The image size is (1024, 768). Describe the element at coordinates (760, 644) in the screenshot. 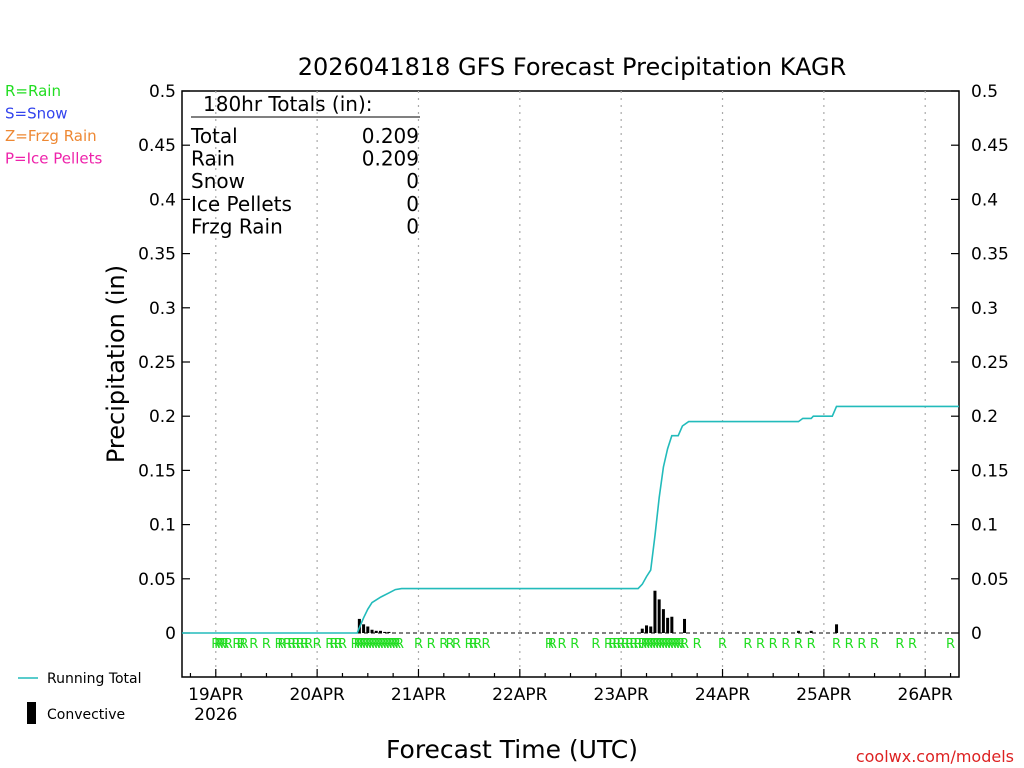

I see `precip-marker-79: R` at that location.